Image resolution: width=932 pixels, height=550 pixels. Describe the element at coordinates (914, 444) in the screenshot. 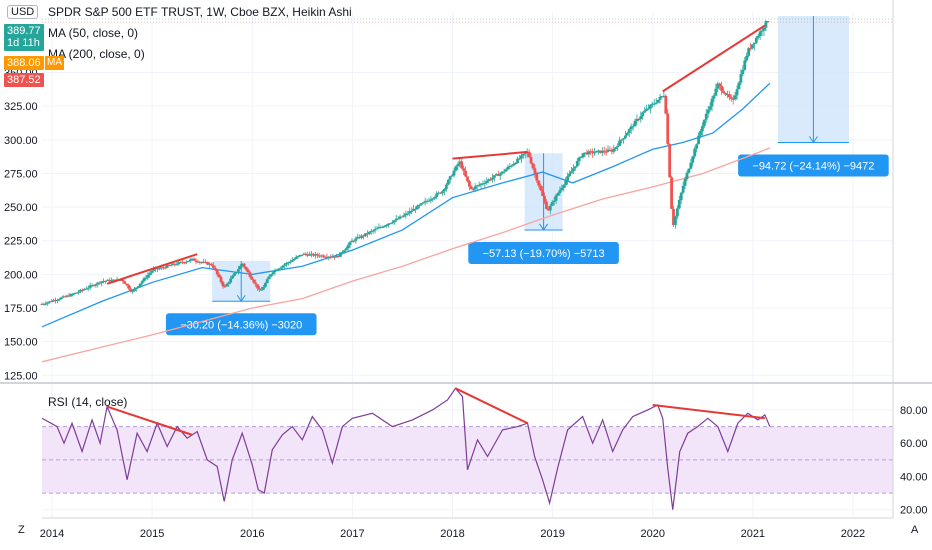

I see `rsi-tick-label: 60.00` at that location.